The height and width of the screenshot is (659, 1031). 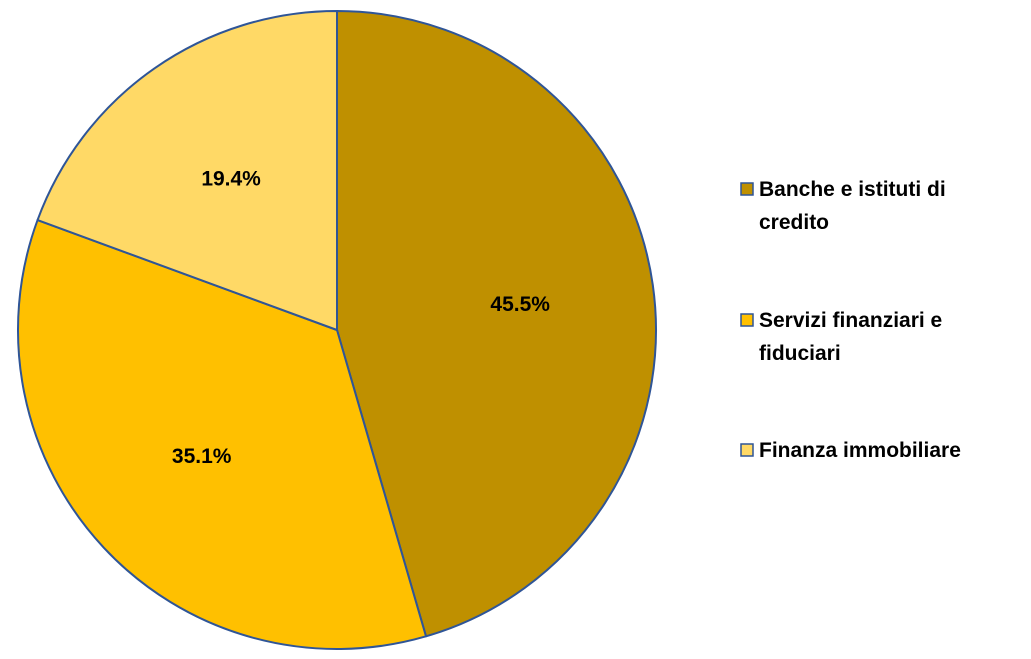 What do you see at coordinates (852, 189) in the screenshot?
I see `legend-label-1-line-1: Banche e istituti di` at bounding box center [852, 189].